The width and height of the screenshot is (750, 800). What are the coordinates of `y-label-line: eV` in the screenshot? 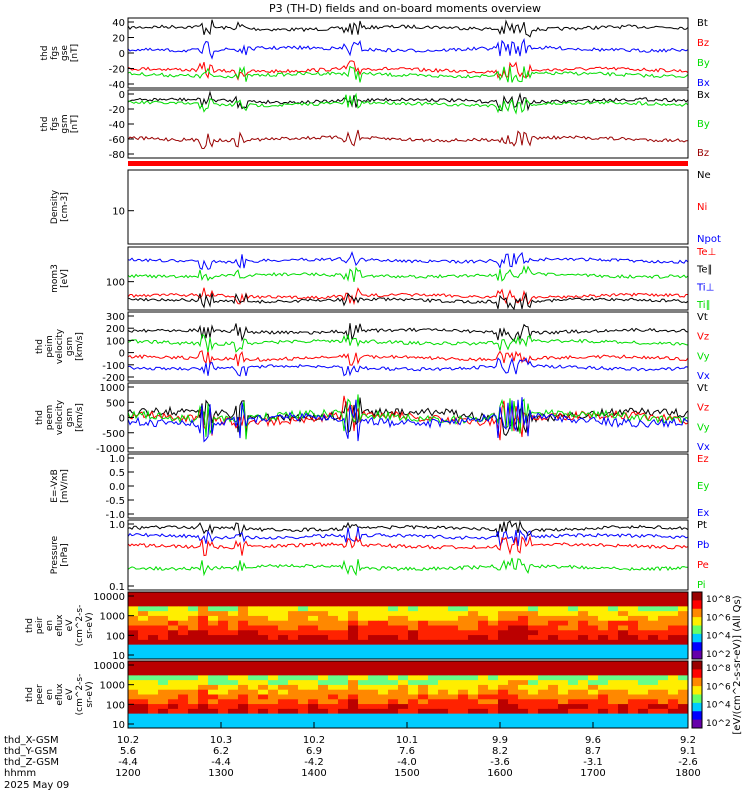 It's located at (70, 694).